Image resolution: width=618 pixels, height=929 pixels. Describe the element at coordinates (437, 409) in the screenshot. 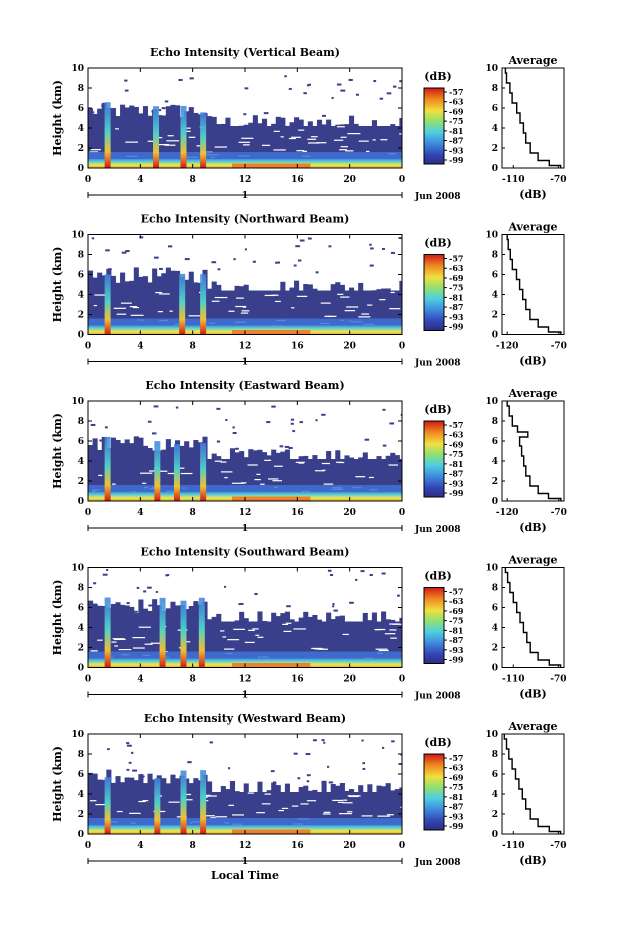

I see `colorbar-title: (dB)` at that location.